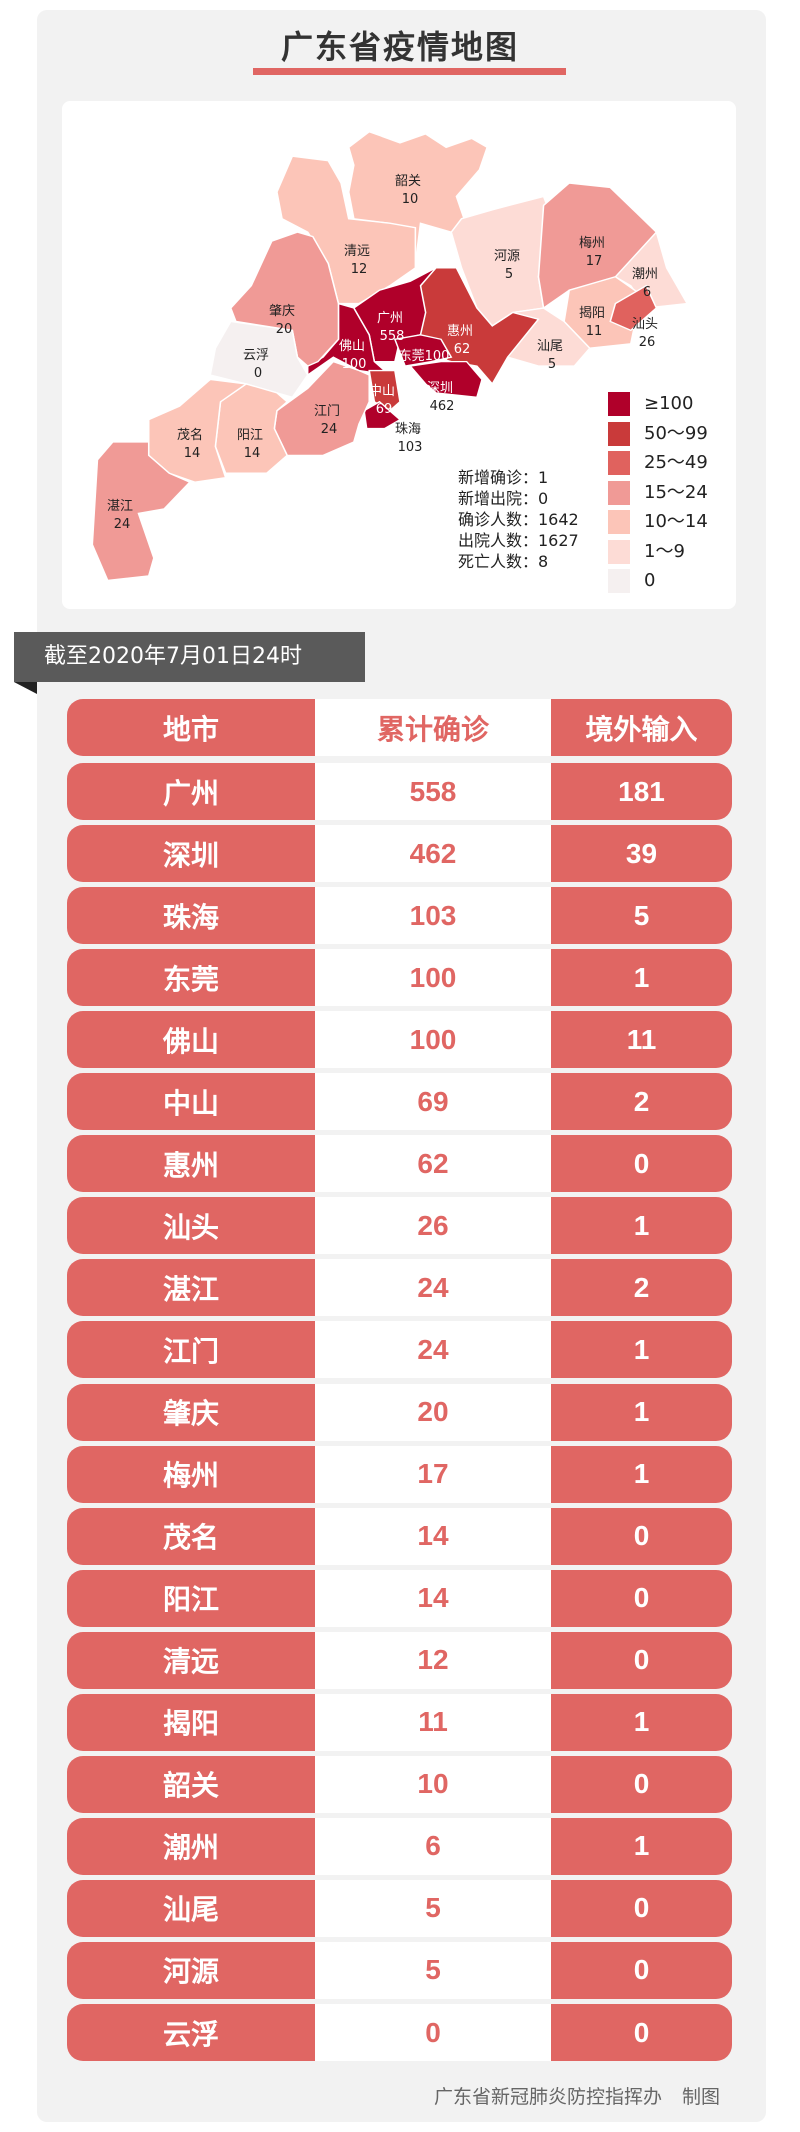  Describe the element at coordinates (191, 1474) in the screenshot. I see `city-cell: 梅州` at that location.